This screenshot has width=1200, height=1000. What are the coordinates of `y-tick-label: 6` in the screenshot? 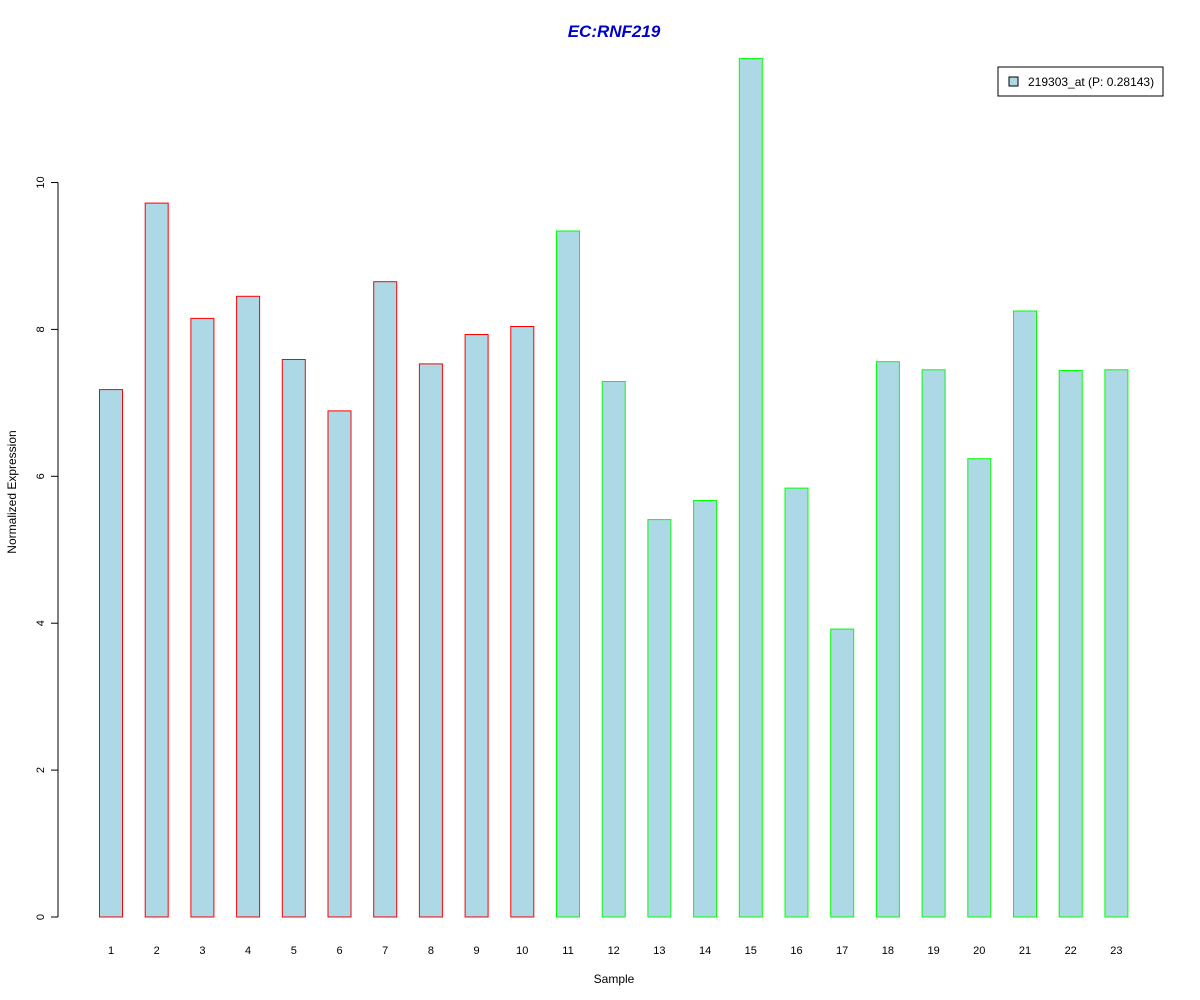 It's located at (41, 476).